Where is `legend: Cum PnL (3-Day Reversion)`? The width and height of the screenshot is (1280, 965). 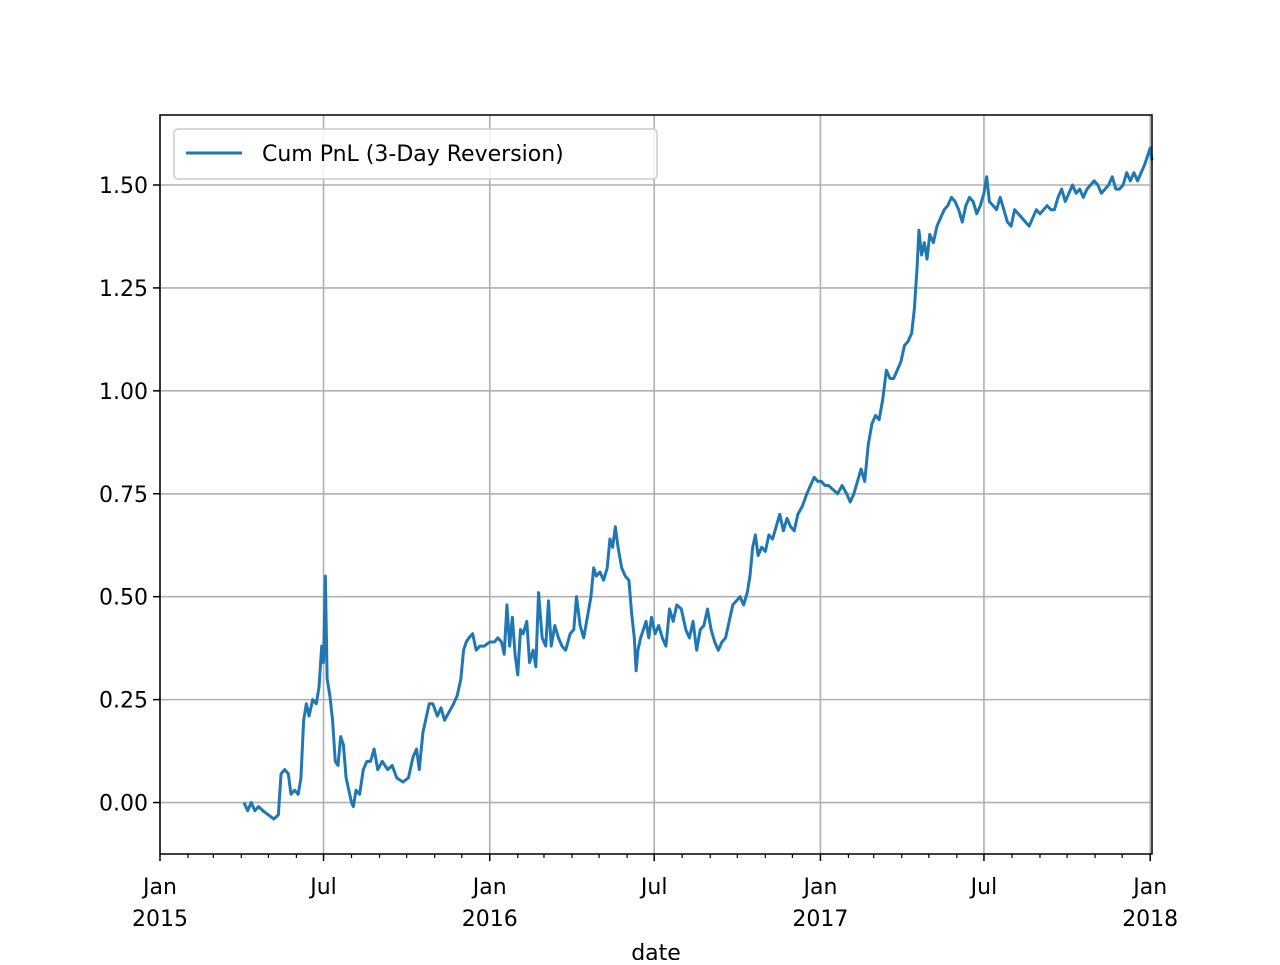
legend: Cum PnL (3-Day Reversion) is located at coordinates (415, 154).